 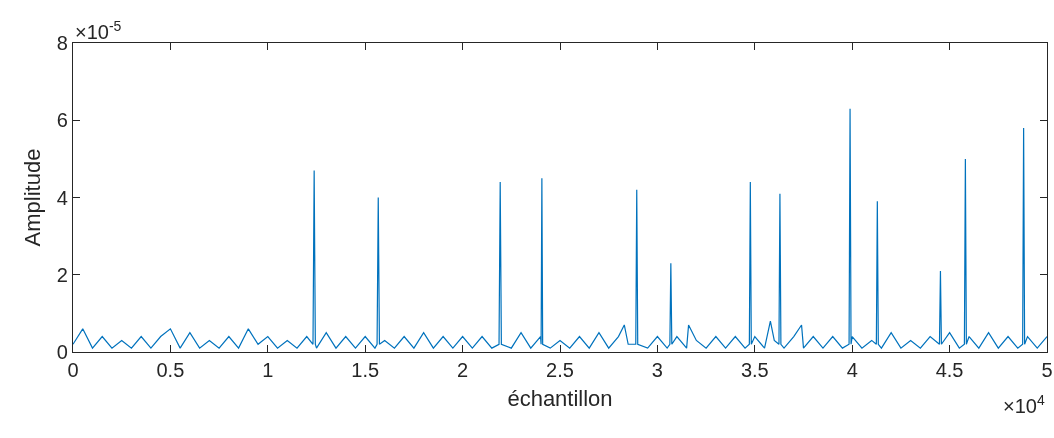 What do you see at coordinates (62, 43) in the screenshot?
I see `y-tick-label: 8` at bounding box center [62, 43].